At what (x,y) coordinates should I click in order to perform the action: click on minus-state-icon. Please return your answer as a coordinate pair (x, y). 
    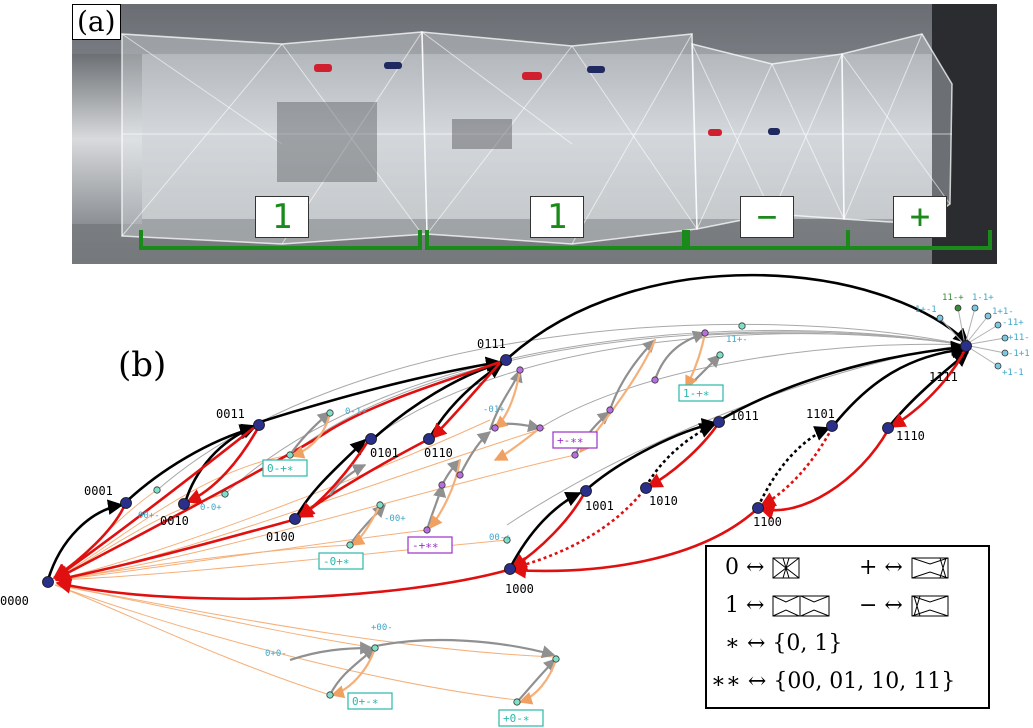
    Looking at the image, I should click on (930, 606).